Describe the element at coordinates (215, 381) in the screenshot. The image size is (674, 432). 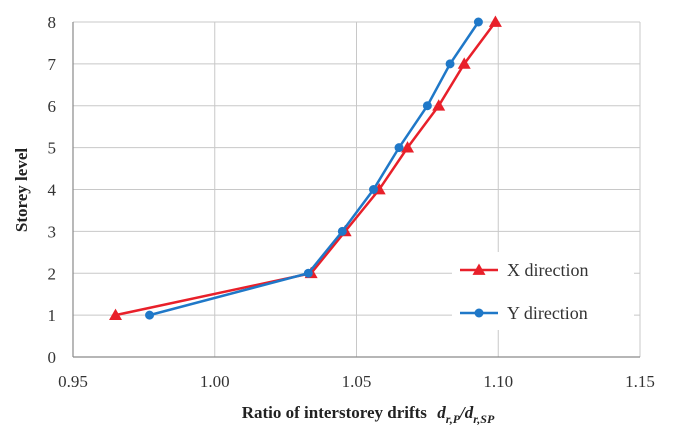
I see `x-tick-label: 1.00` at that location.